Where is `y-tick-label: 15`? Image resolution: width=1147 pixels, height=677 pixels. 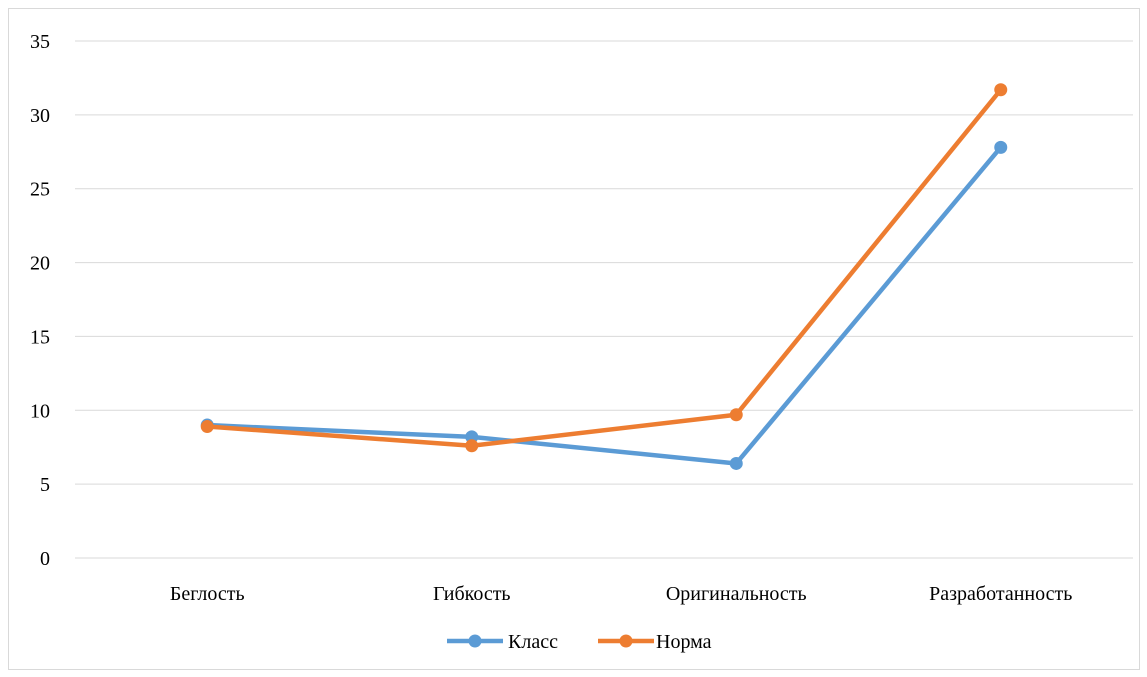 y-tick-label: 15 is located at coordinates (40, 337).